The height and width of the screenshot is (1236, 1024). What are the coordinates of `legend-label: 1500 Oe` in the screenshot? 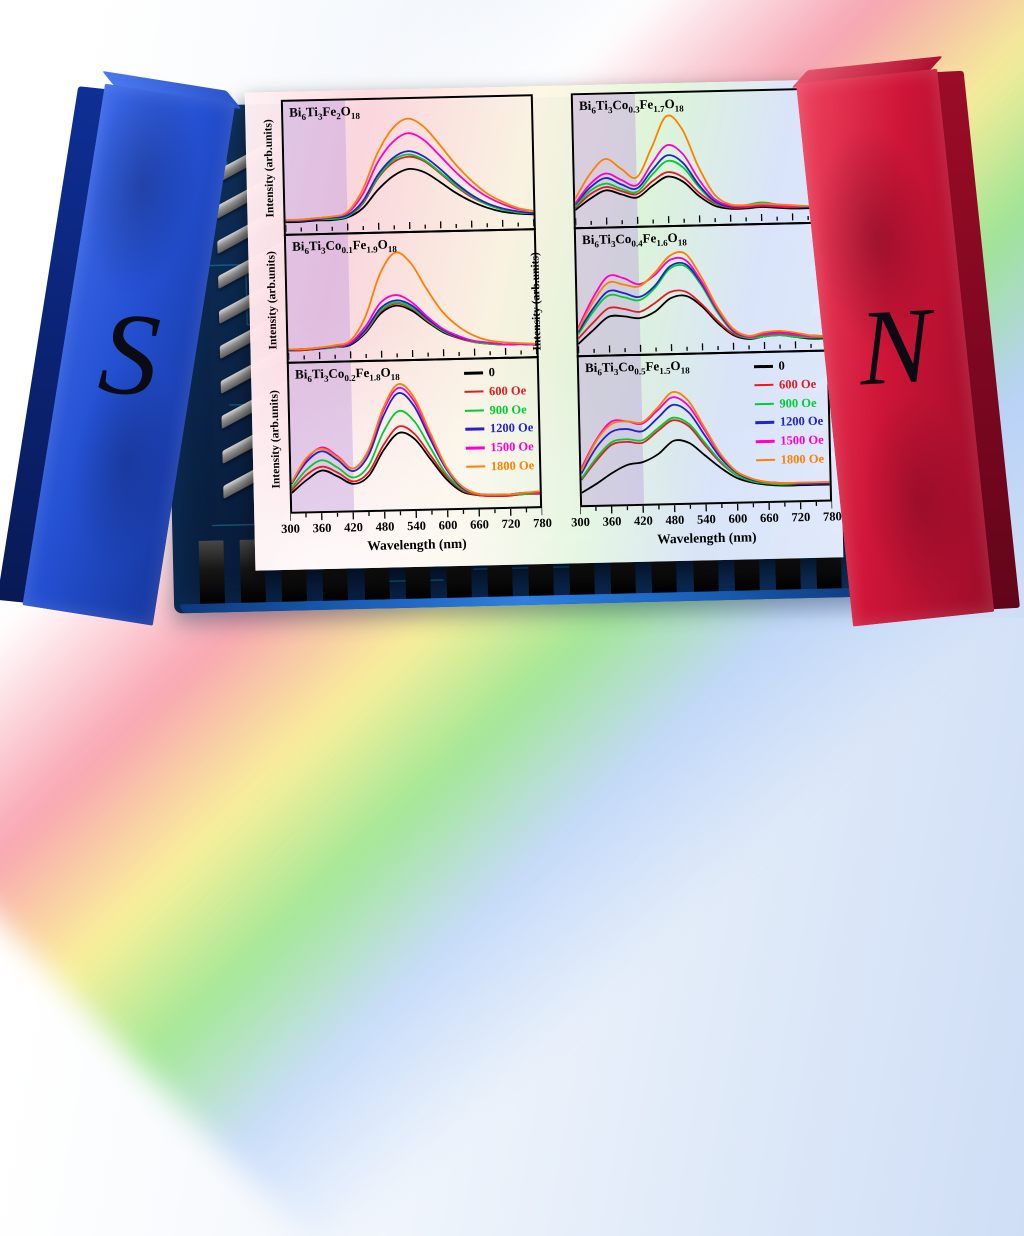 It's located at (802, 441).